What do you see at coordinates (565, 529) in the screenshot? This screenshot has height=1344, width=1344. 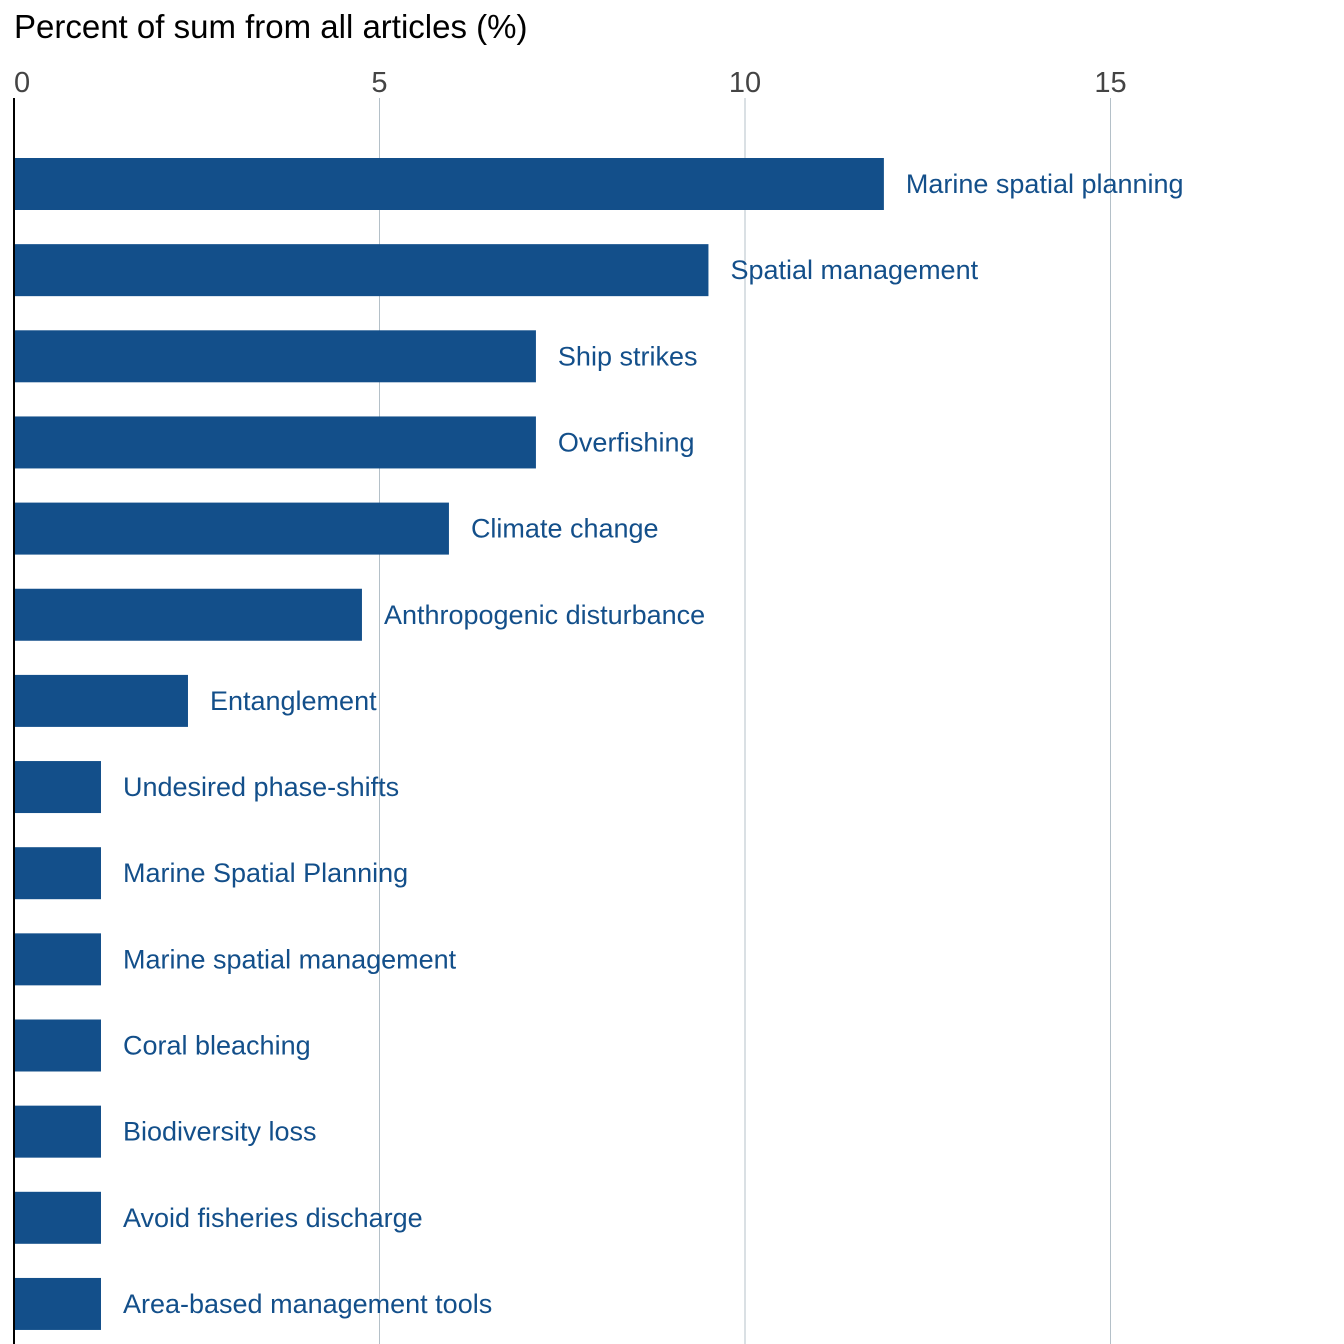 I see `bar-label: Climate change` at bounding box center [565, 529].